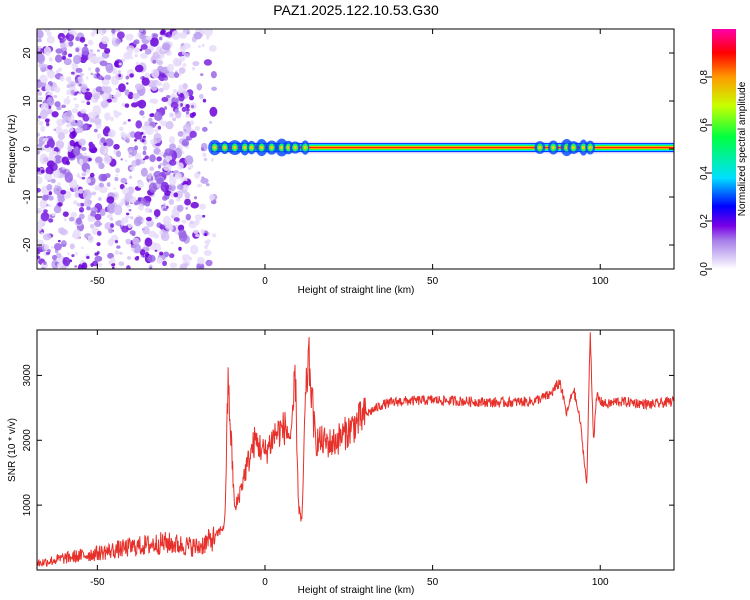  Describe the element at coordinates (12, 149) in the screenshot. I see `spectrogram-y-label: Frequency (Hz)` at that location.